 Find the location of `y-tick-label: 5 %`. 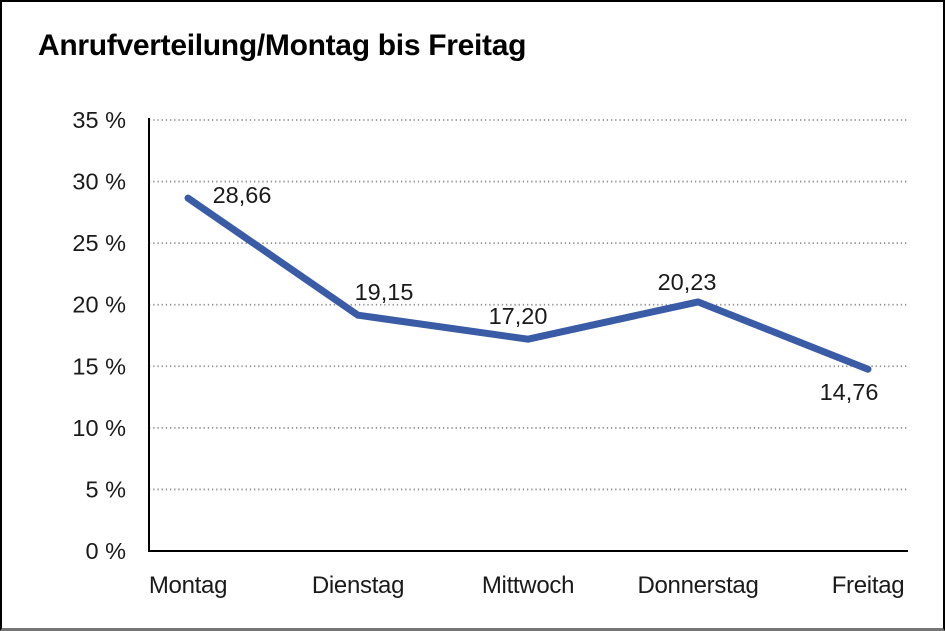

y-tick-label: 5 % is located at coordinates (106, 489).